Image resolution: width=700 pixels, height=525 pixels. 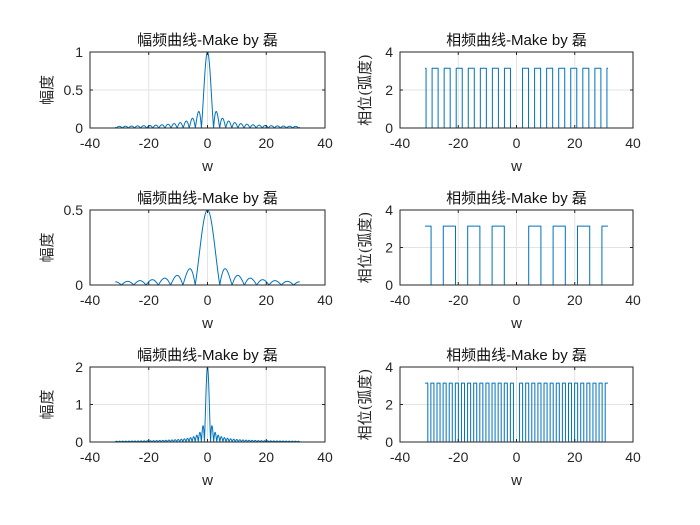 What do you see at coordinates (498, 103) in the screenshot?
I see `subplot-2: -40 -20 0 20 40 0 2 4 相频曲线-Make by 磊 w 相位(弧度)` at bounding box center [498, 103].